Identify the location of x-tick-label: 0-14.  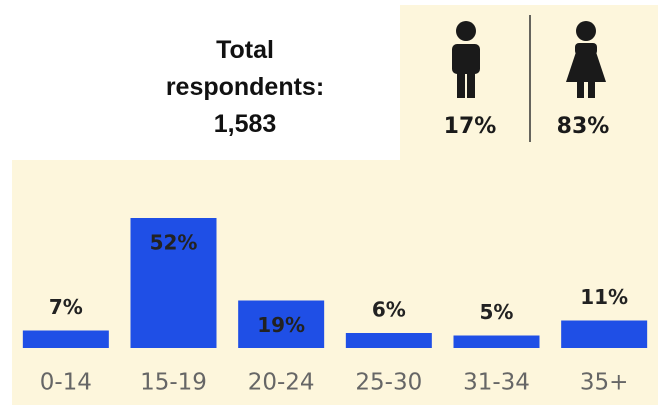
(66, 383).